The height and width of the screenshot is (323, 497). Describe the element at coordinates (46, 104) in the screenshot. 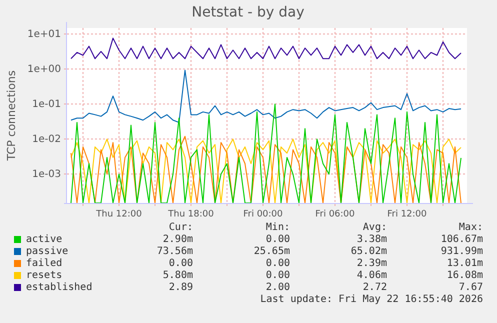

I see `y-tick-label: 1e-01` at that location.